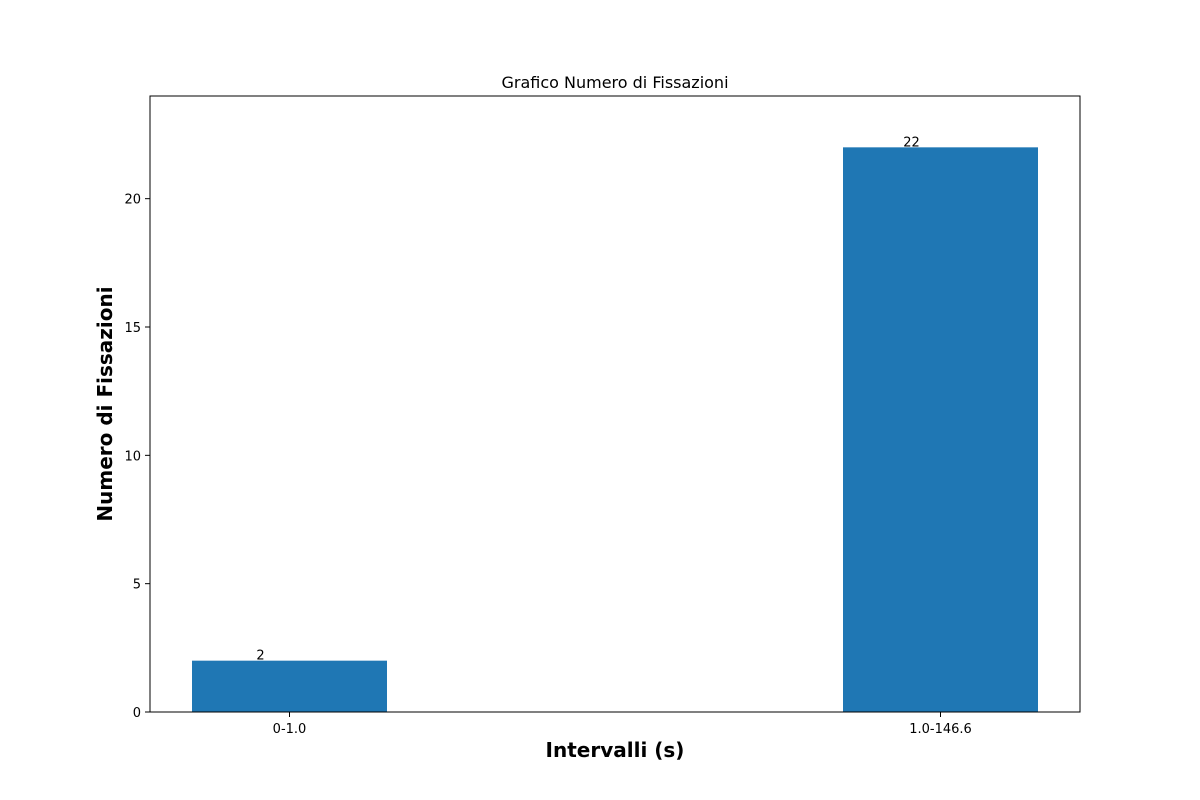  I want to click on x-tick-label-1: 1.0-146.6, so click(940, 729).